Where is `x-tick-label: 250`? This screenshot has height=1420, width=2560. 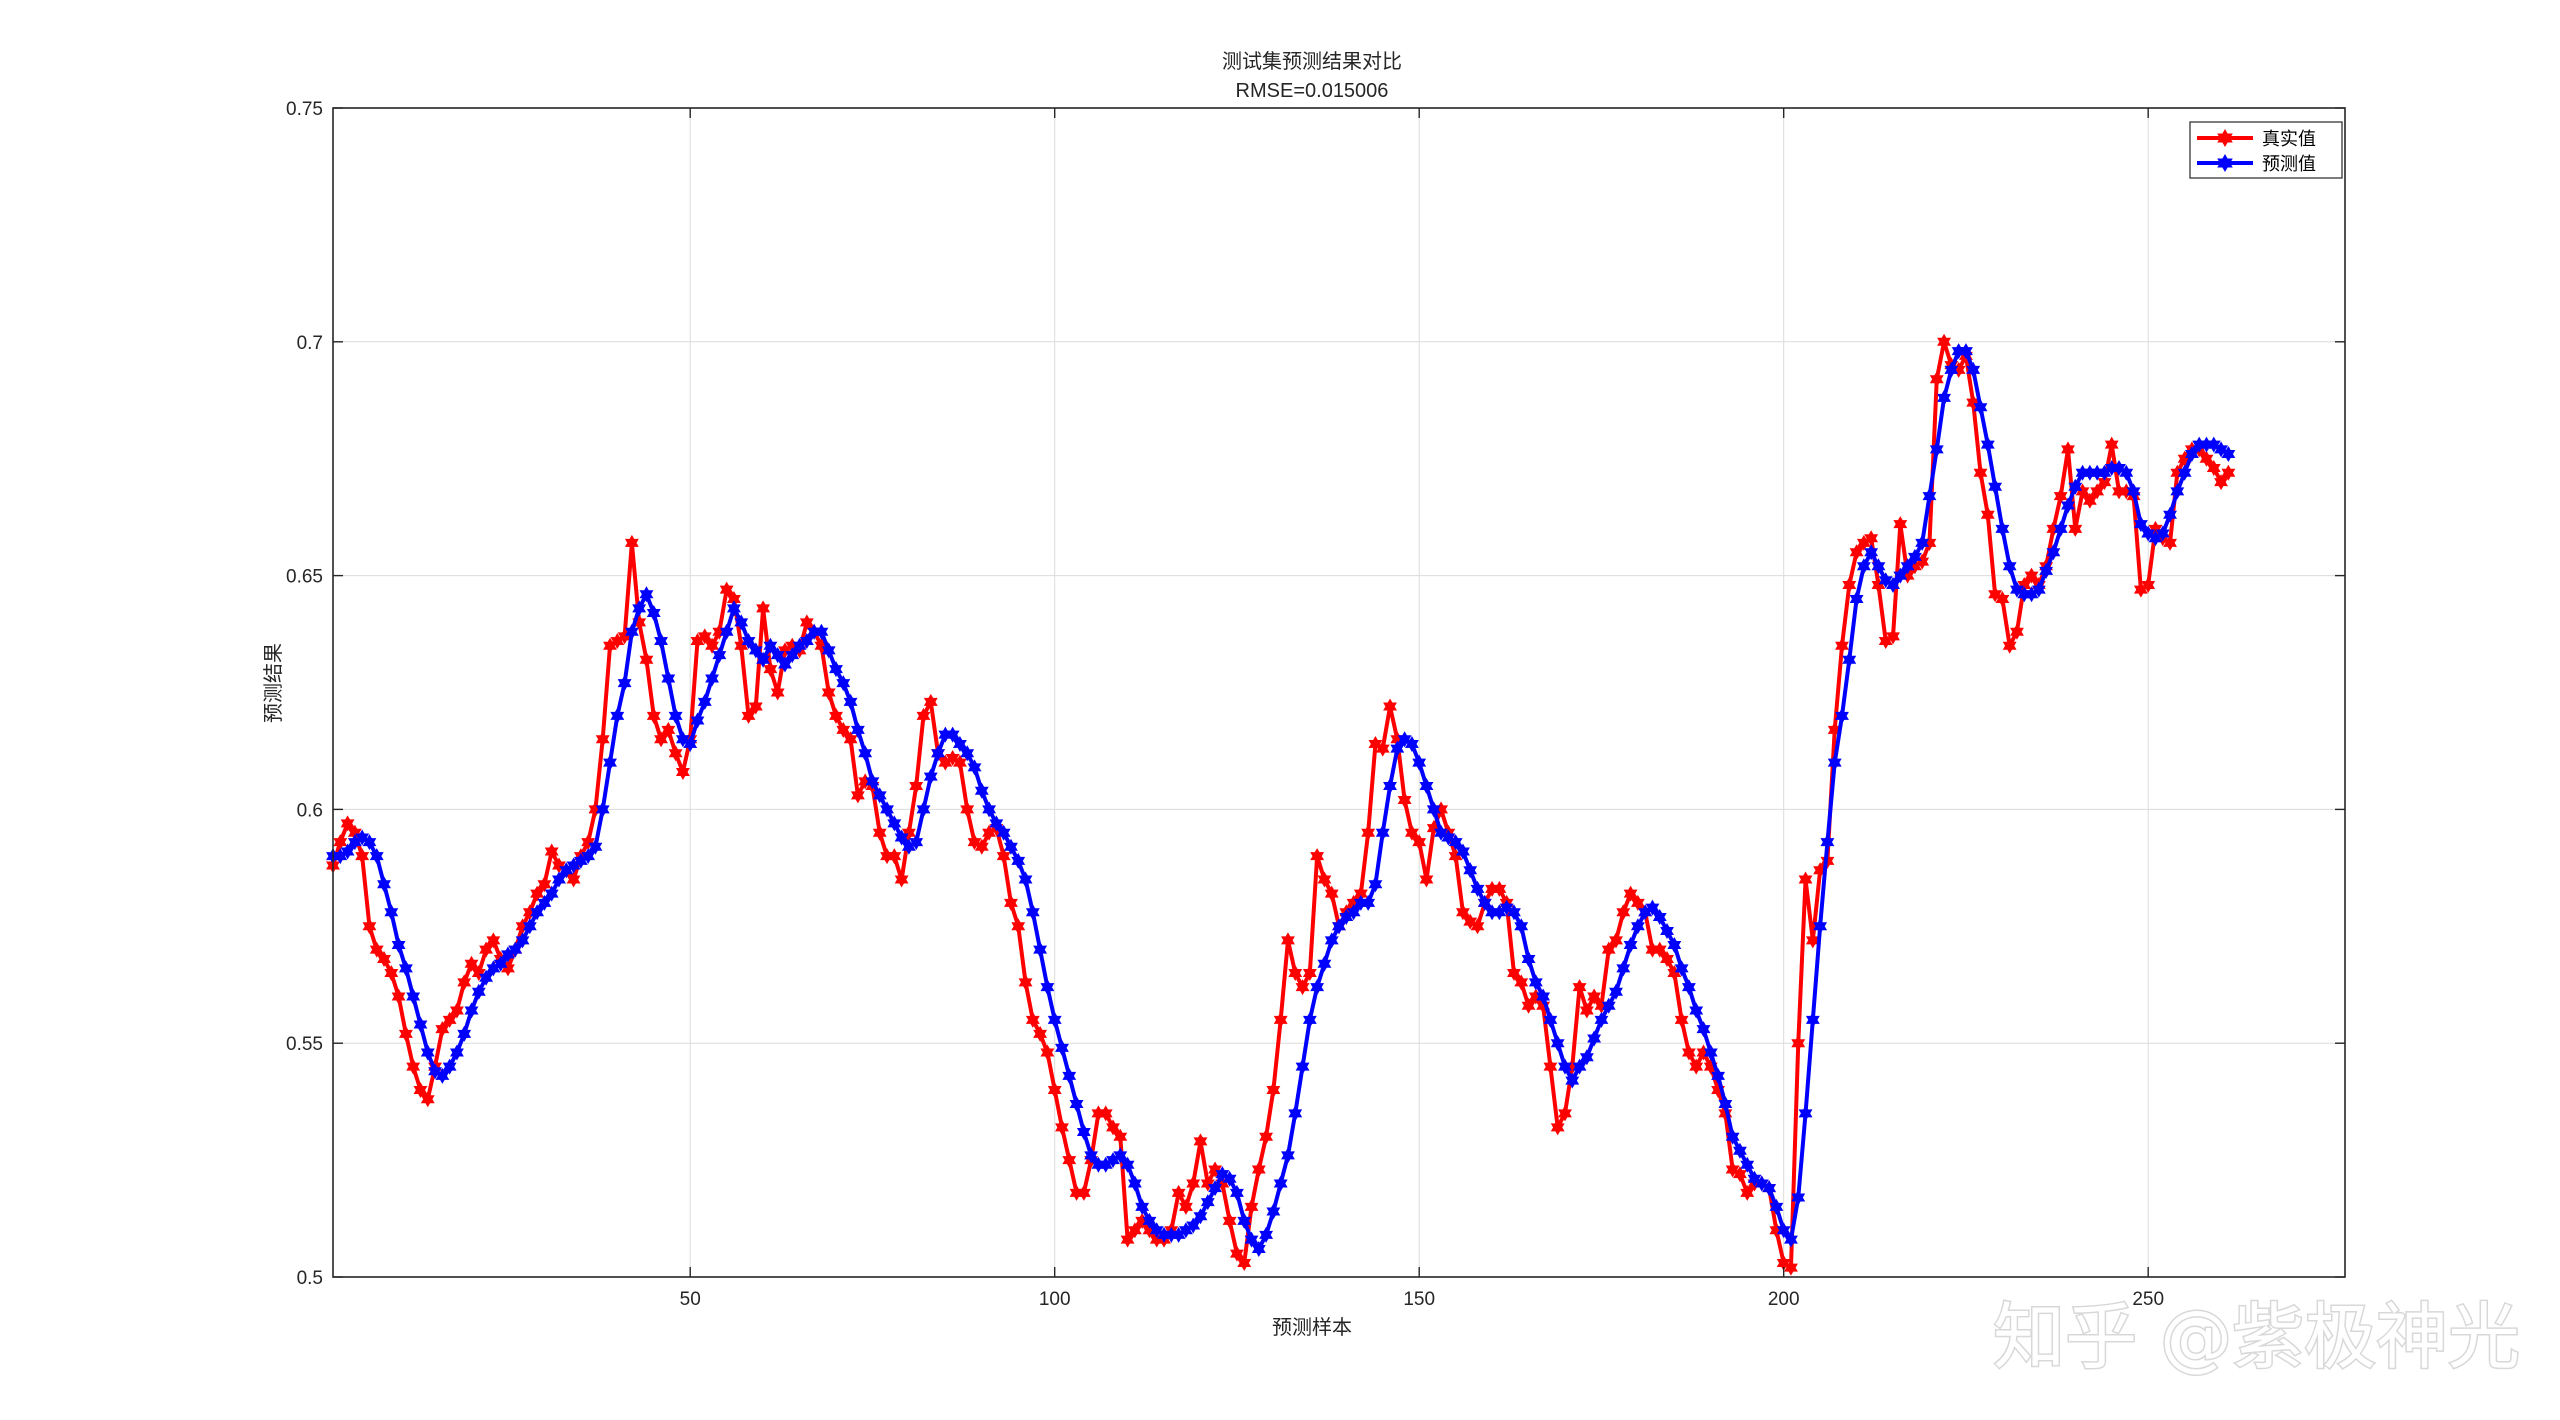
x-tick-label: 250 is located at coordinates (2148, 1299).